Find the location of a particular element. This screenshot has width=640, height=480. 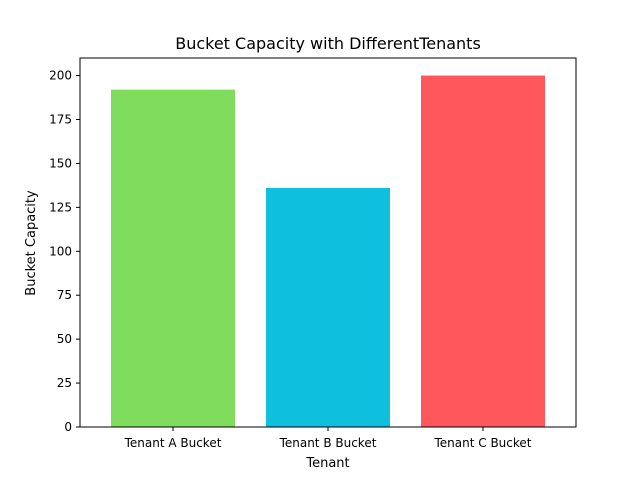

x-tick-label: Tenant C Bucket is located at coordinates (483, 443).